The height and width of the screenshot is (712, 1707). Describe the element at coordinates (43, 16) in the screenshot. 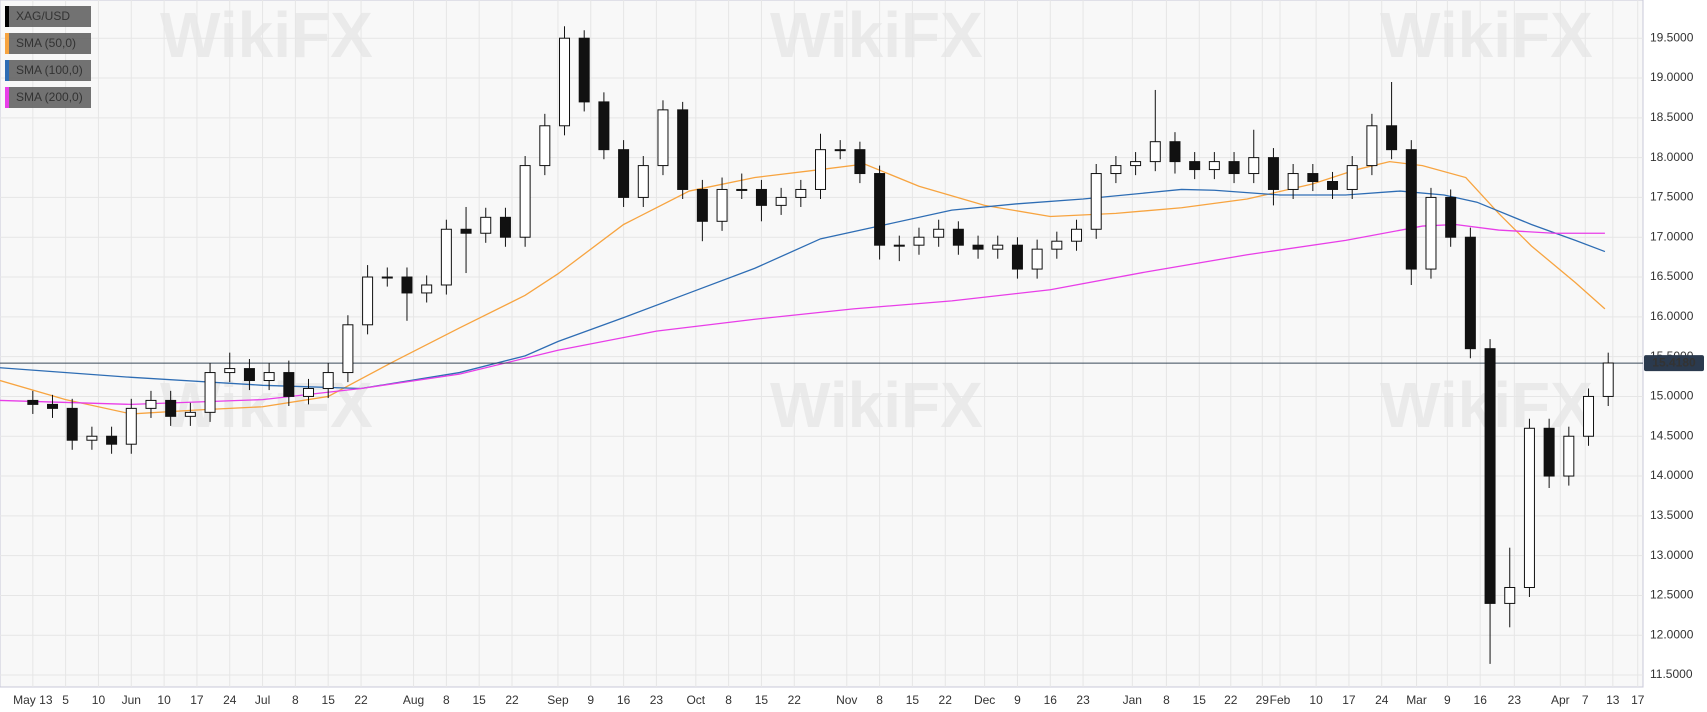

I see `legend-label: XAG/USD` at that location.